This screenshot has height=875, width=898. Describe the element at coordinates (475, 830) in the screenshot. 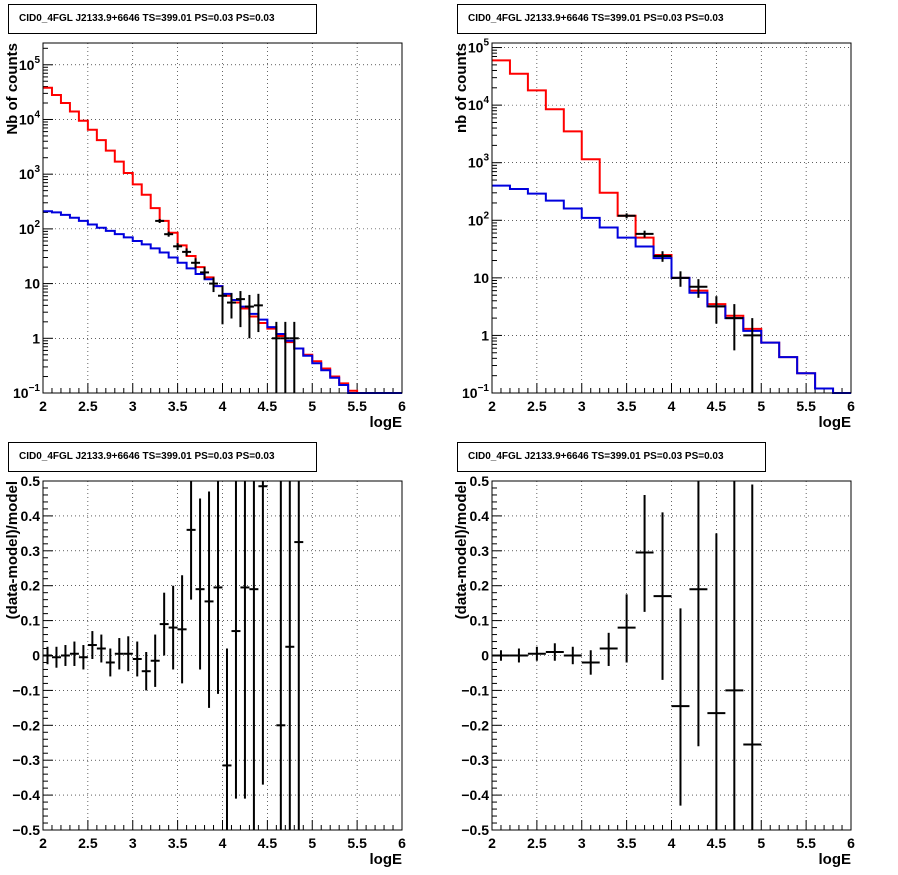

I see `y-tick-label: −0.5` at that location.